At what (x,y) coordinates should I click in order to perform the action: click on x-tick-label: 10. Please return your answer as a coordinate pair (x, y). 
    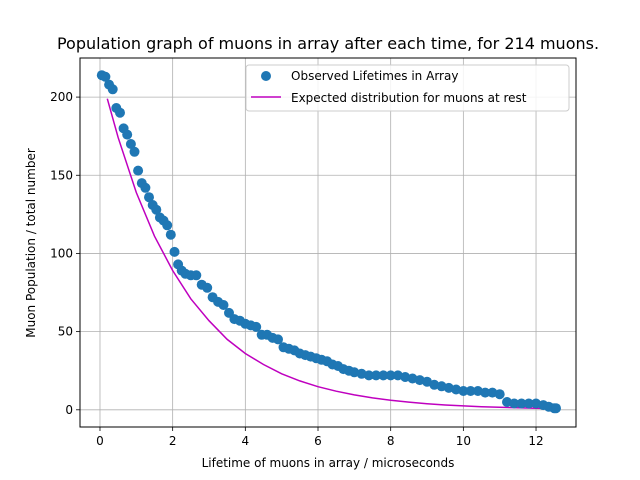
    Looking at the image, I should click on (463, 441).